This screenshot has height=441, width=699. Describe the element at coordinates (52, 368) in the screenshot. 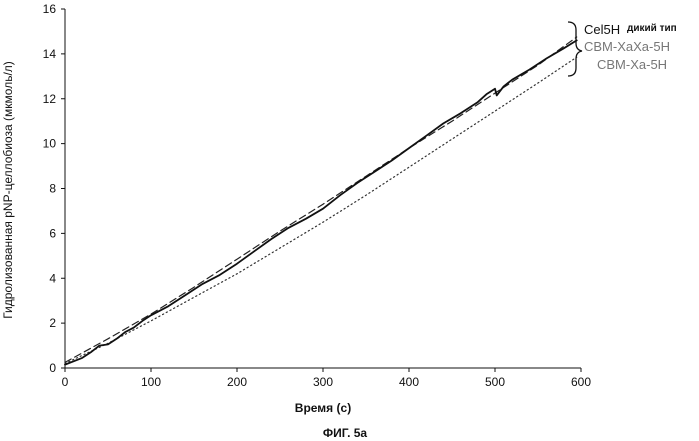

I see `y-tick-label: 0` at that location.